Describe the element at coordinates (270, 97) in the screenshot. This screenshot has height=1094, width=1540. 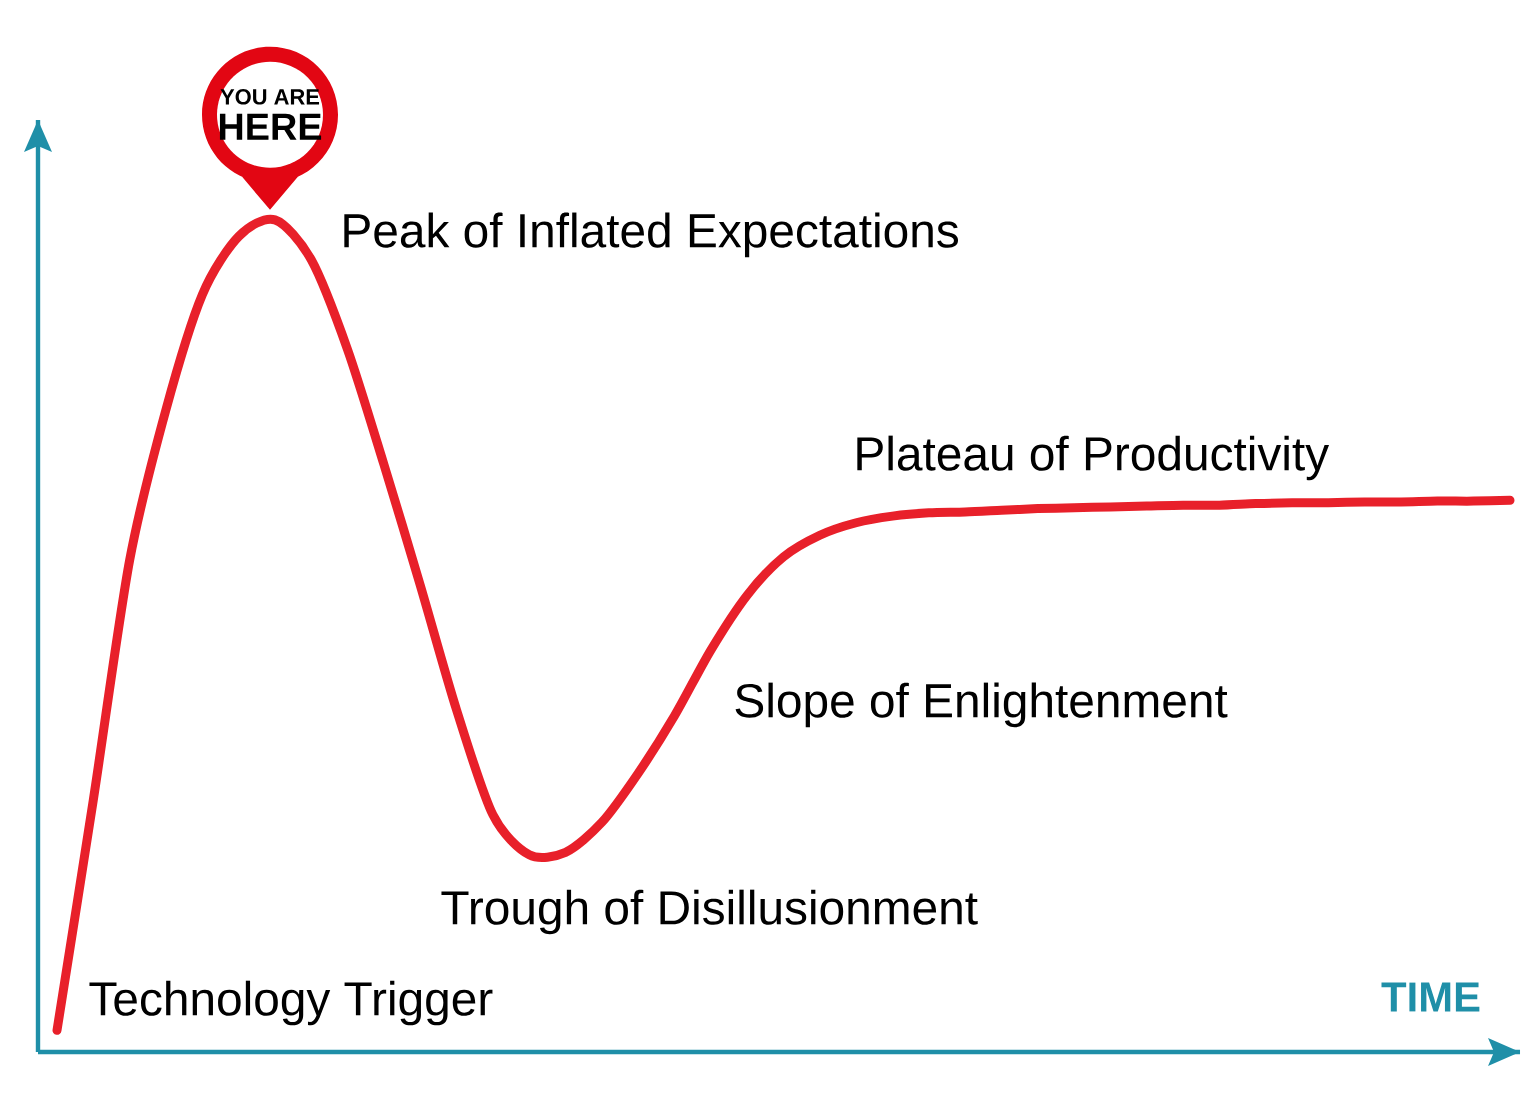
I see `text: YOU ARE` at that location.